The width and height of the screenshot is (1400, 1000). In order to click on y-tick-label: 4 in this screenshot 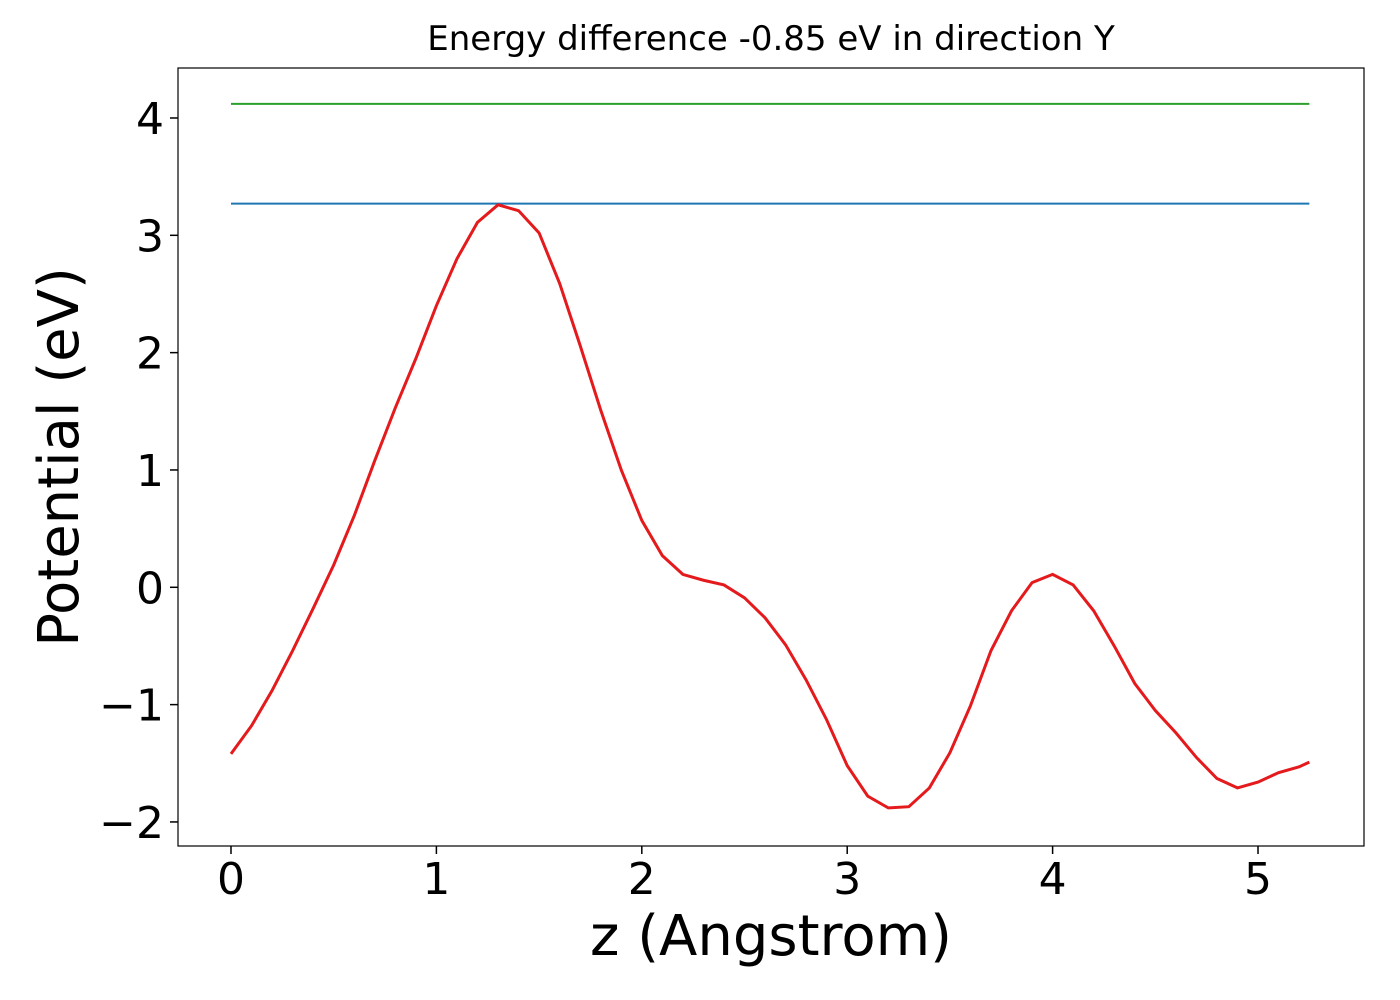, I will do `click(150, 119)`.